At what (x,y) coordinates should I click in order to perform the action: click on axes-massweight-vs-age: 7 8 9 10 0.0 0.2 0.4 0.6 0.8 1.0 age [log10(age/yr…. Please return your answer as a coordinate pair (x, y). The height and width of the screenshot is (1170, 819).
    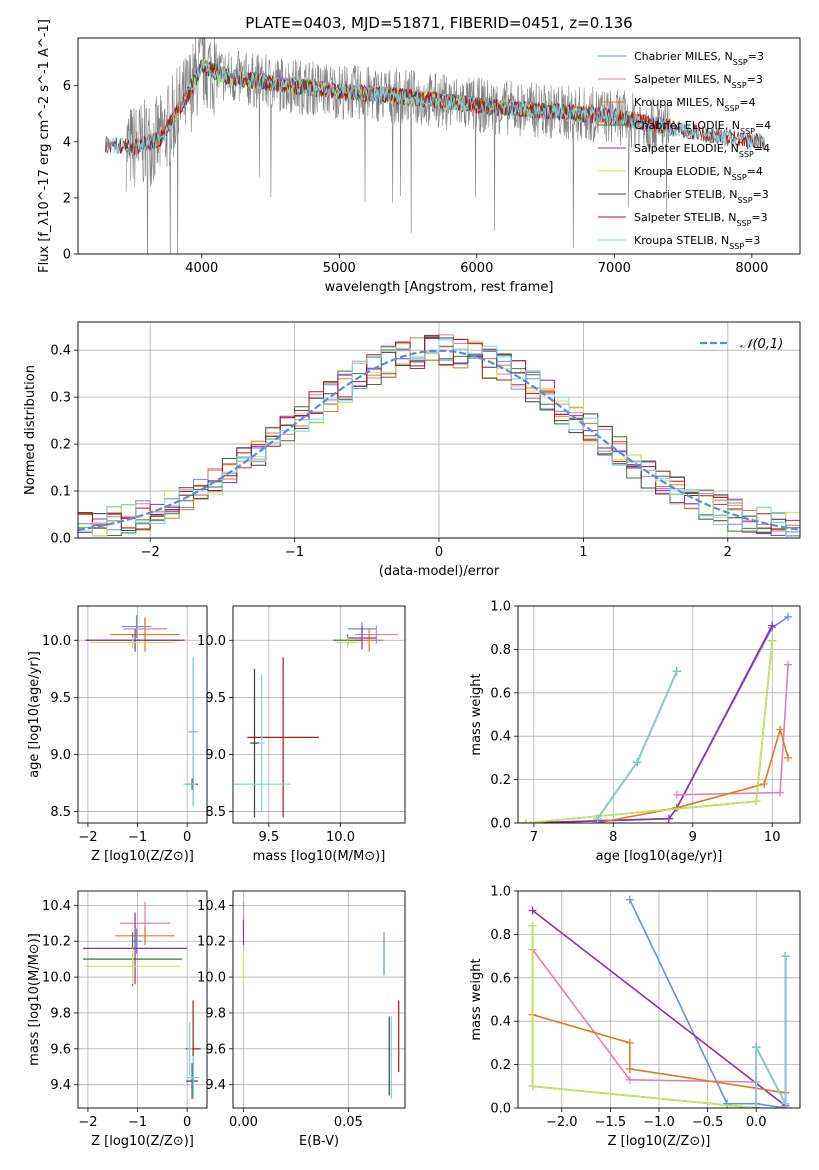
    Looking at the image, I should click on (635, 732).